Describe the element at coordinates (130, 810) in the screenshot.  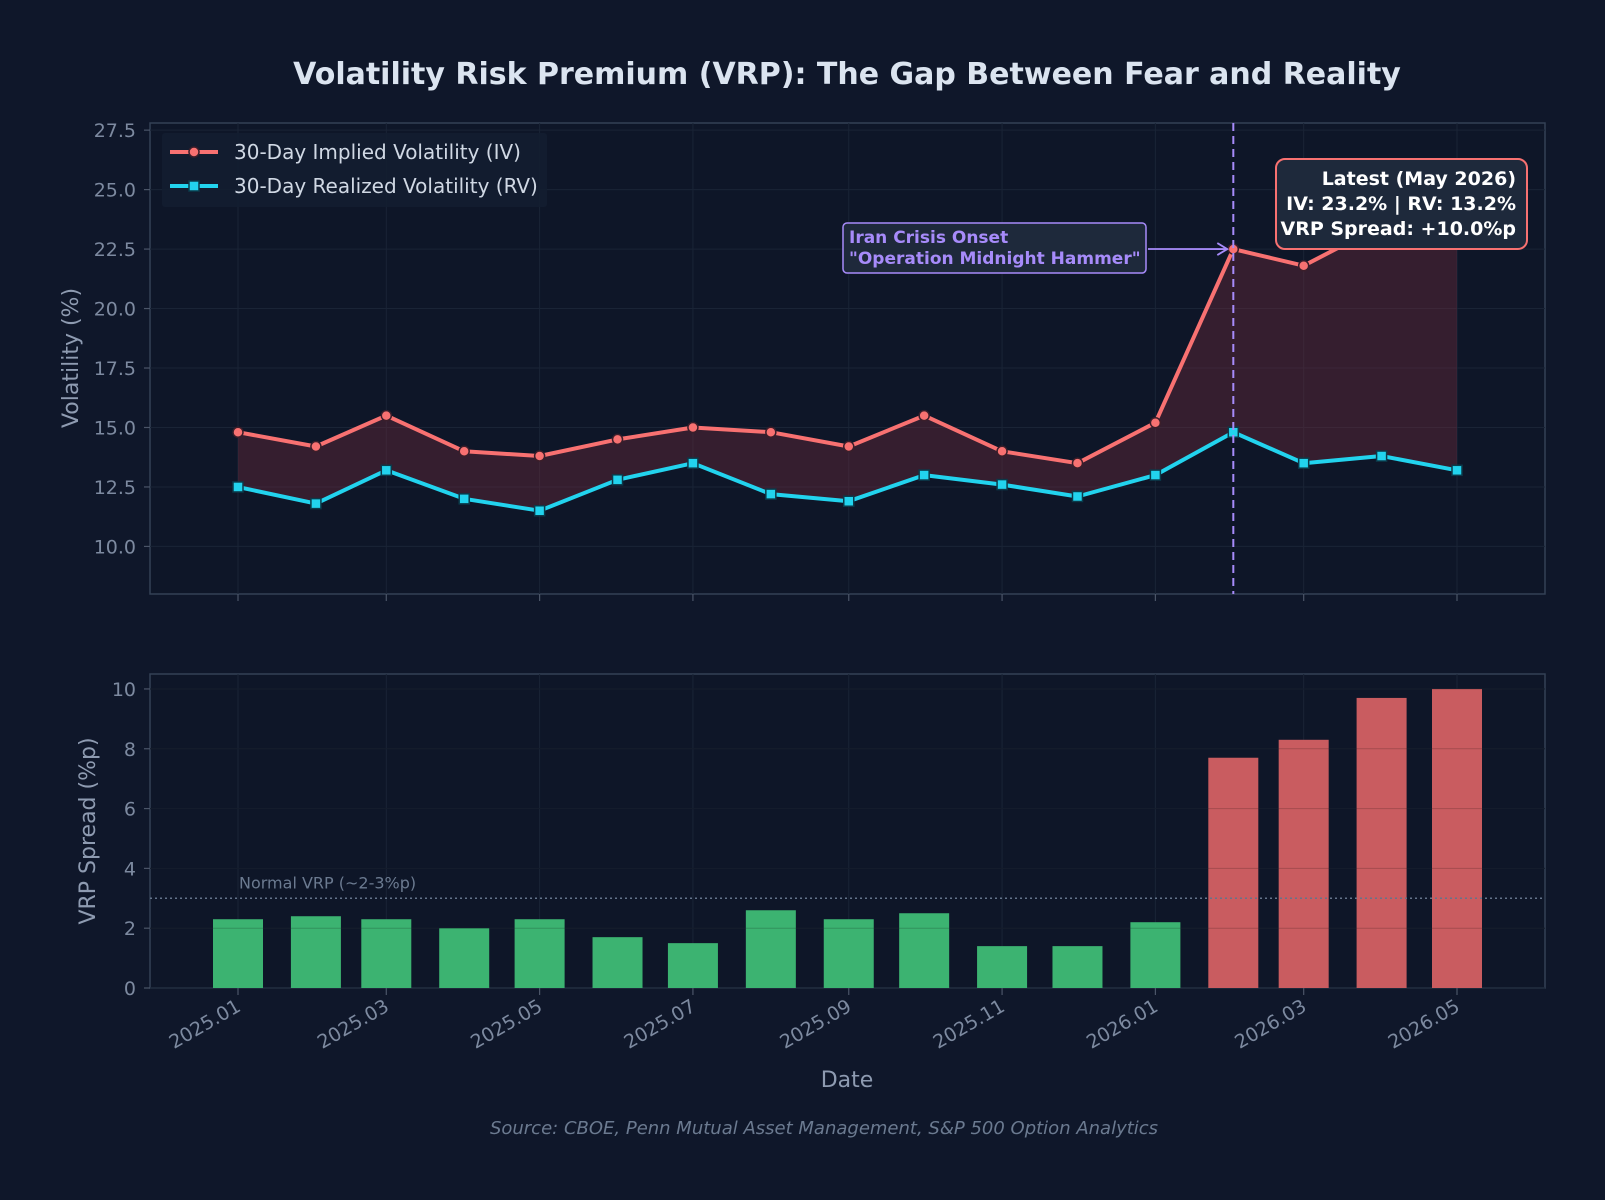
I see `spread-y-tick-label: 6` at that location.